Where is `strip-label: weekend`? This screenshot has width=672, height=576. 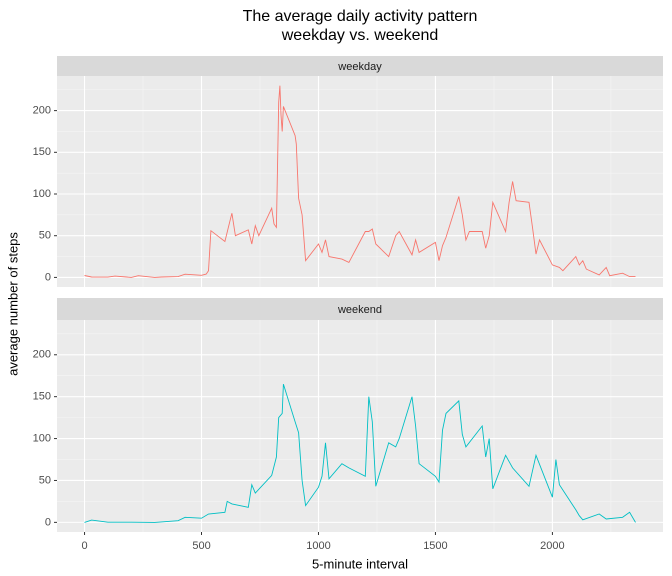
strip-label: weekend is located at coordinates (359, 310).